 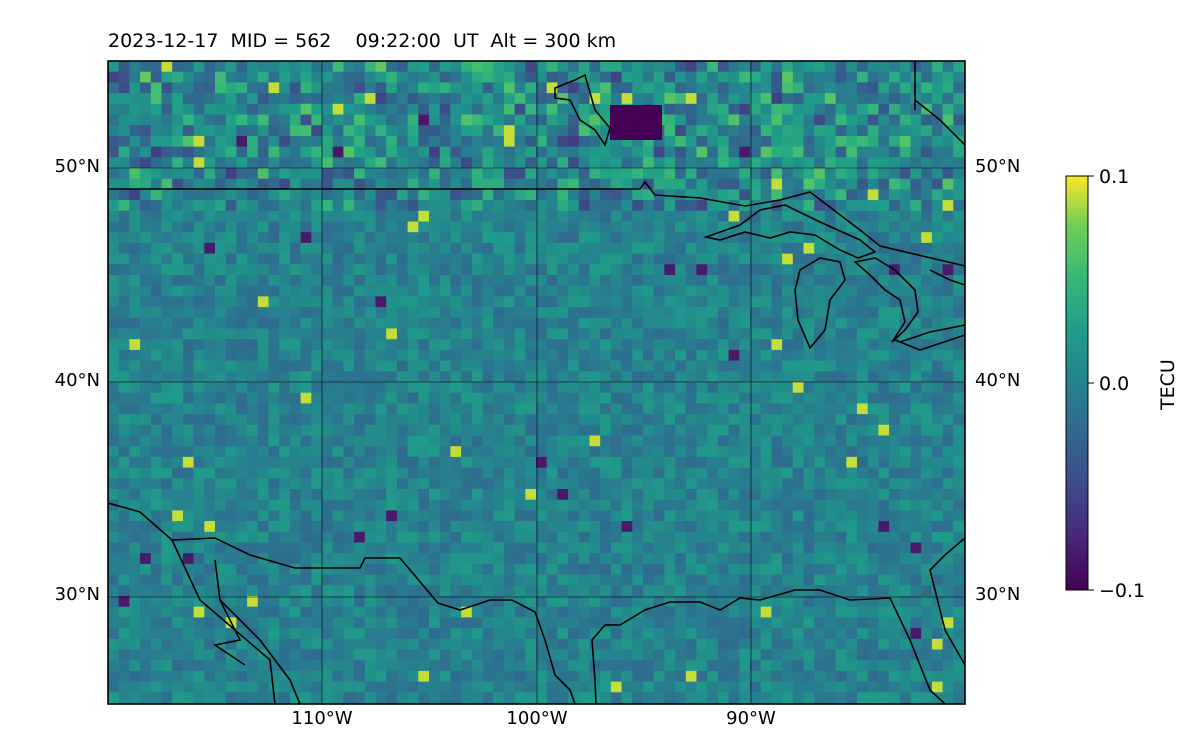 I want to click on baja-coast, so click(x=257, y=631).